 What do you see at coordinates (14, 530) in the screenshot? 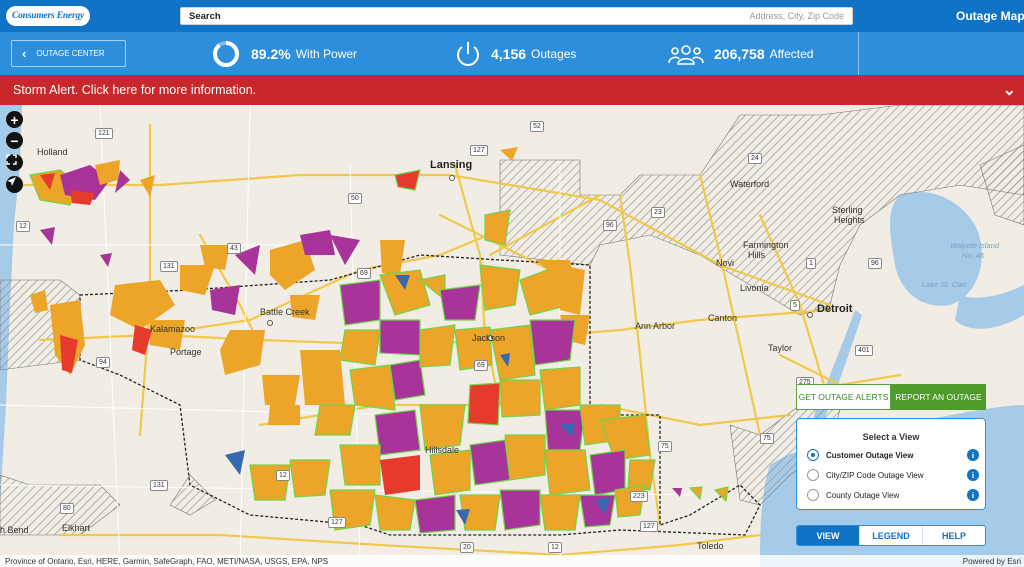
I see `map-label-south-bend: h Bend` at bounding box center [14, 530].